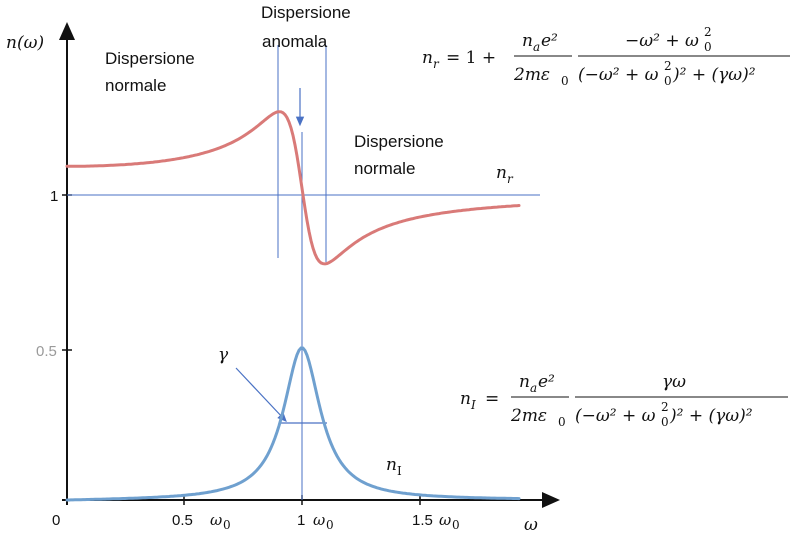 The width and height of the screenshot is (798, 538). What do you see at coordinates (708, 32) in the screenshot?
I see `nr-num-sup: 2` at bounding box center [708, 32].